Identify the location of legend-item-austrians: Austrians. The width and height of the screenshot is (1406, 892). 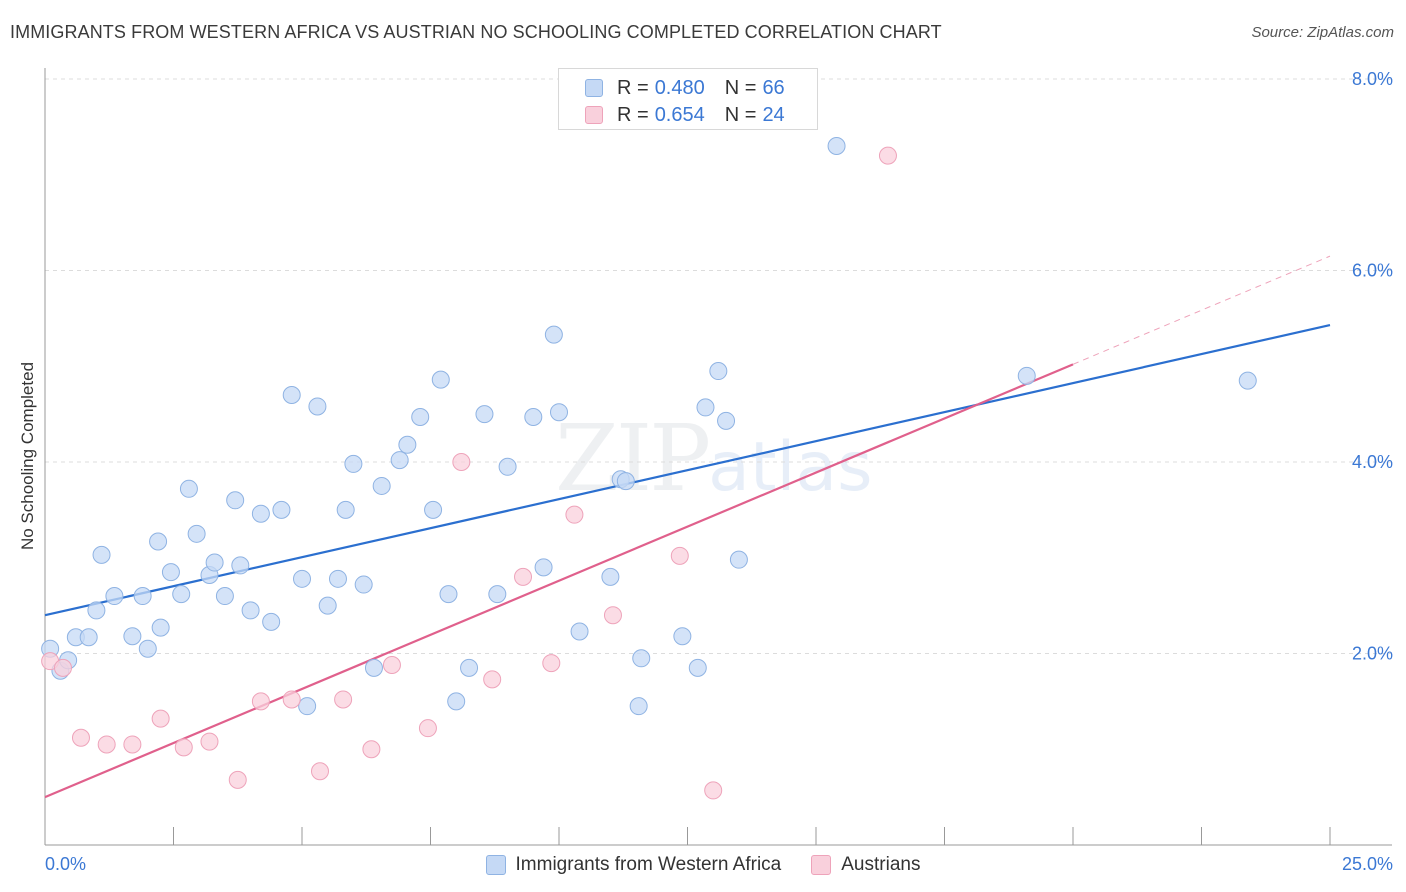
(865, 865).